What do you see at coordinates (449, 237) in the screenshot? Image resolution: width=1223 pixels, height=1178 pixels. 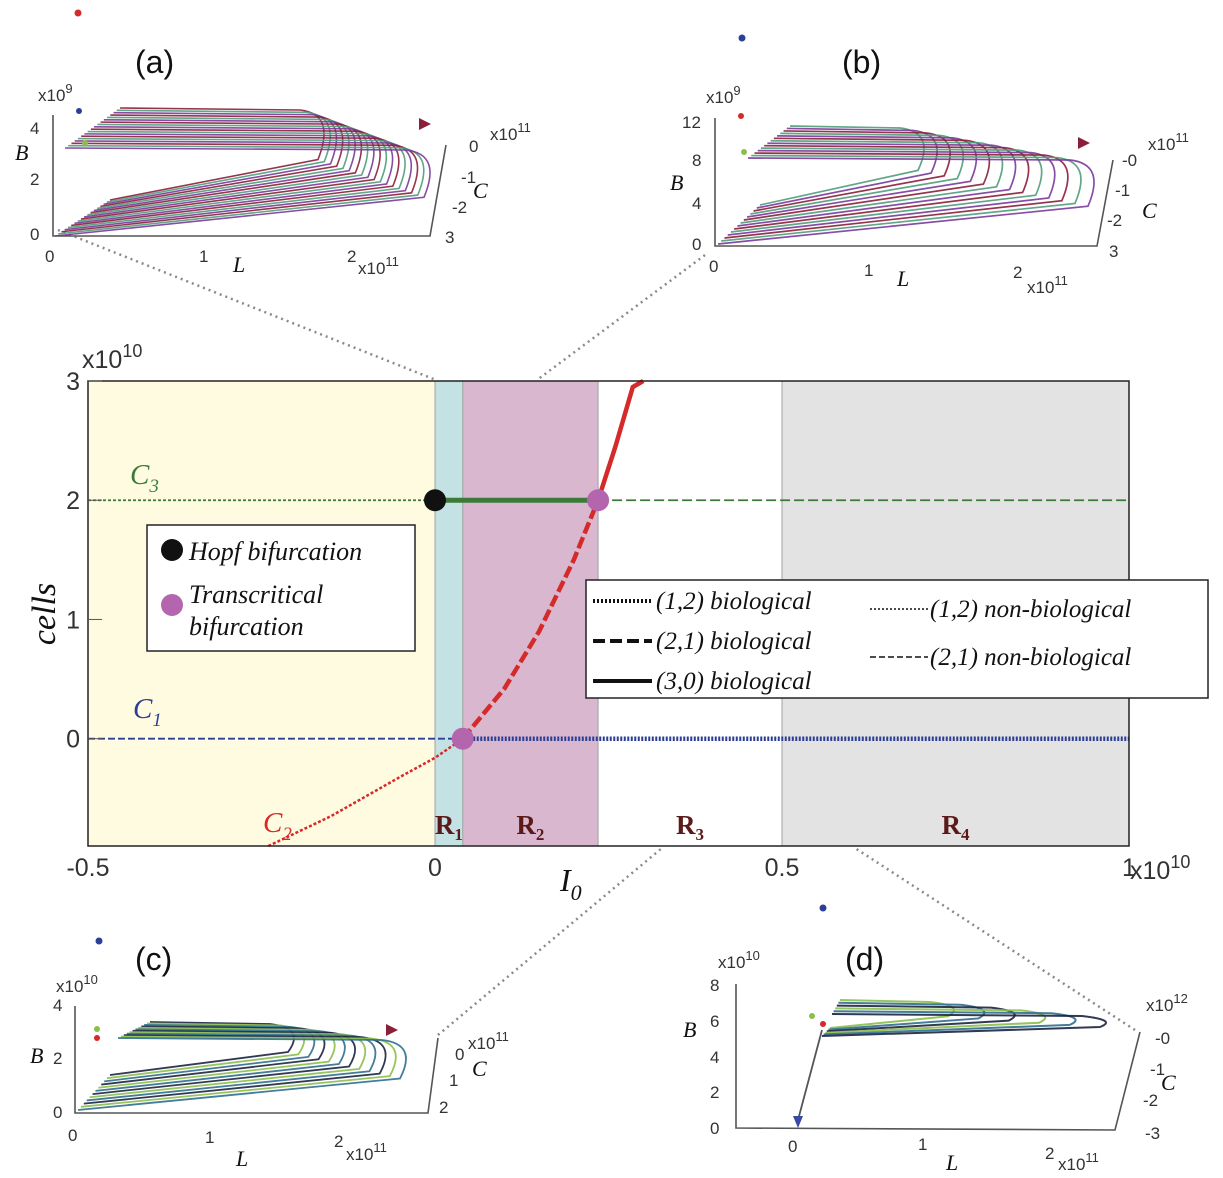 I see `inset-a-c-tick-3: 3` at bounding box center [449, 237].